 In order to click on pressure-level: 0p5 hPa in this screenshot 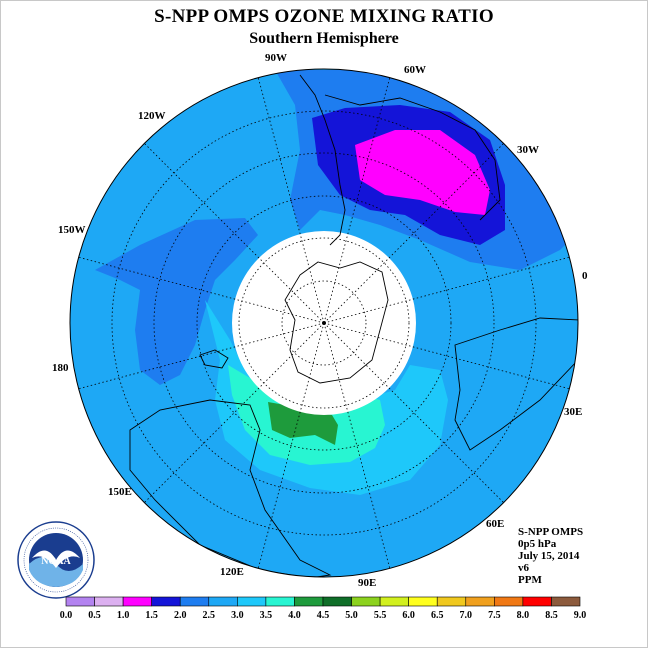, I will do `click(537, 544)`.